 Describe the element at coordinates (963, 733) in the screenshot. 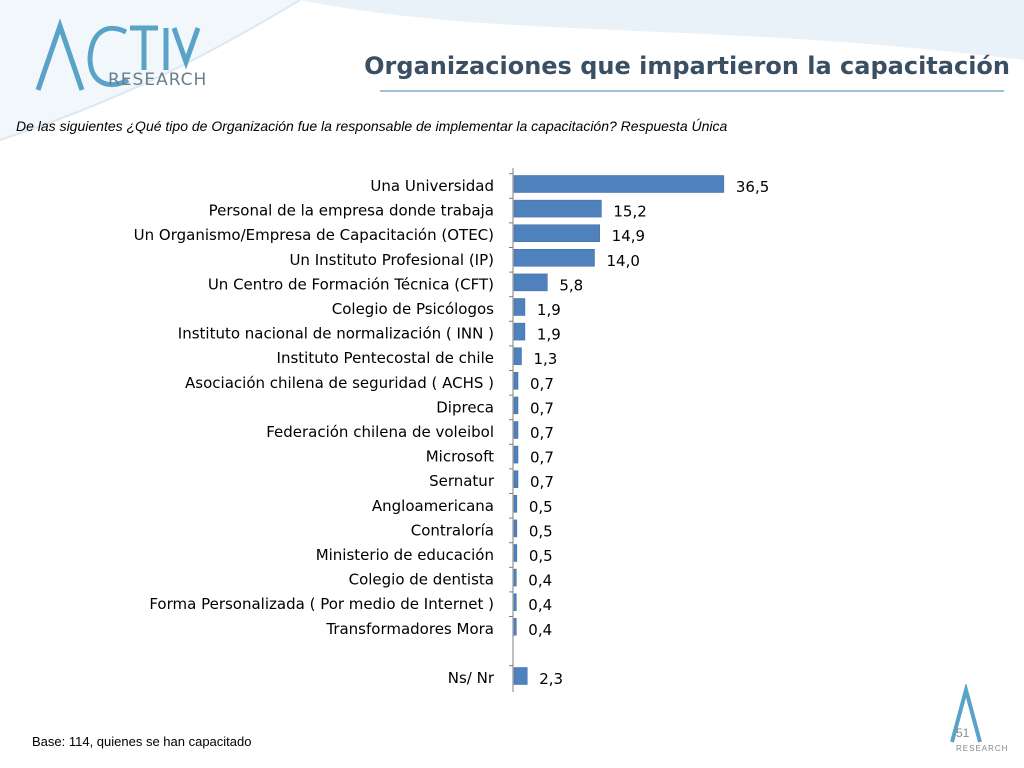

I see `page-number: 51` at that location.